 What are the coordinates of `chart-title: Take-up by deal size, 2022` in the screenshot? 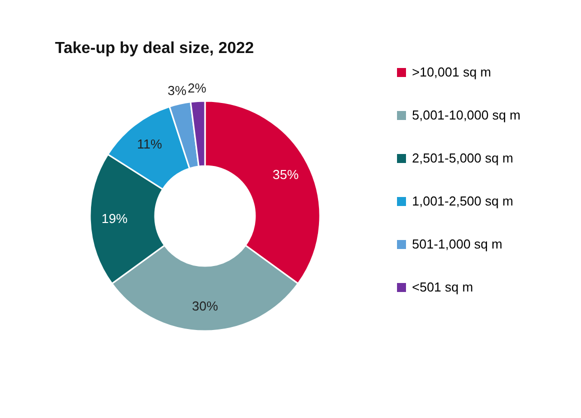 It's located at (154, 48).